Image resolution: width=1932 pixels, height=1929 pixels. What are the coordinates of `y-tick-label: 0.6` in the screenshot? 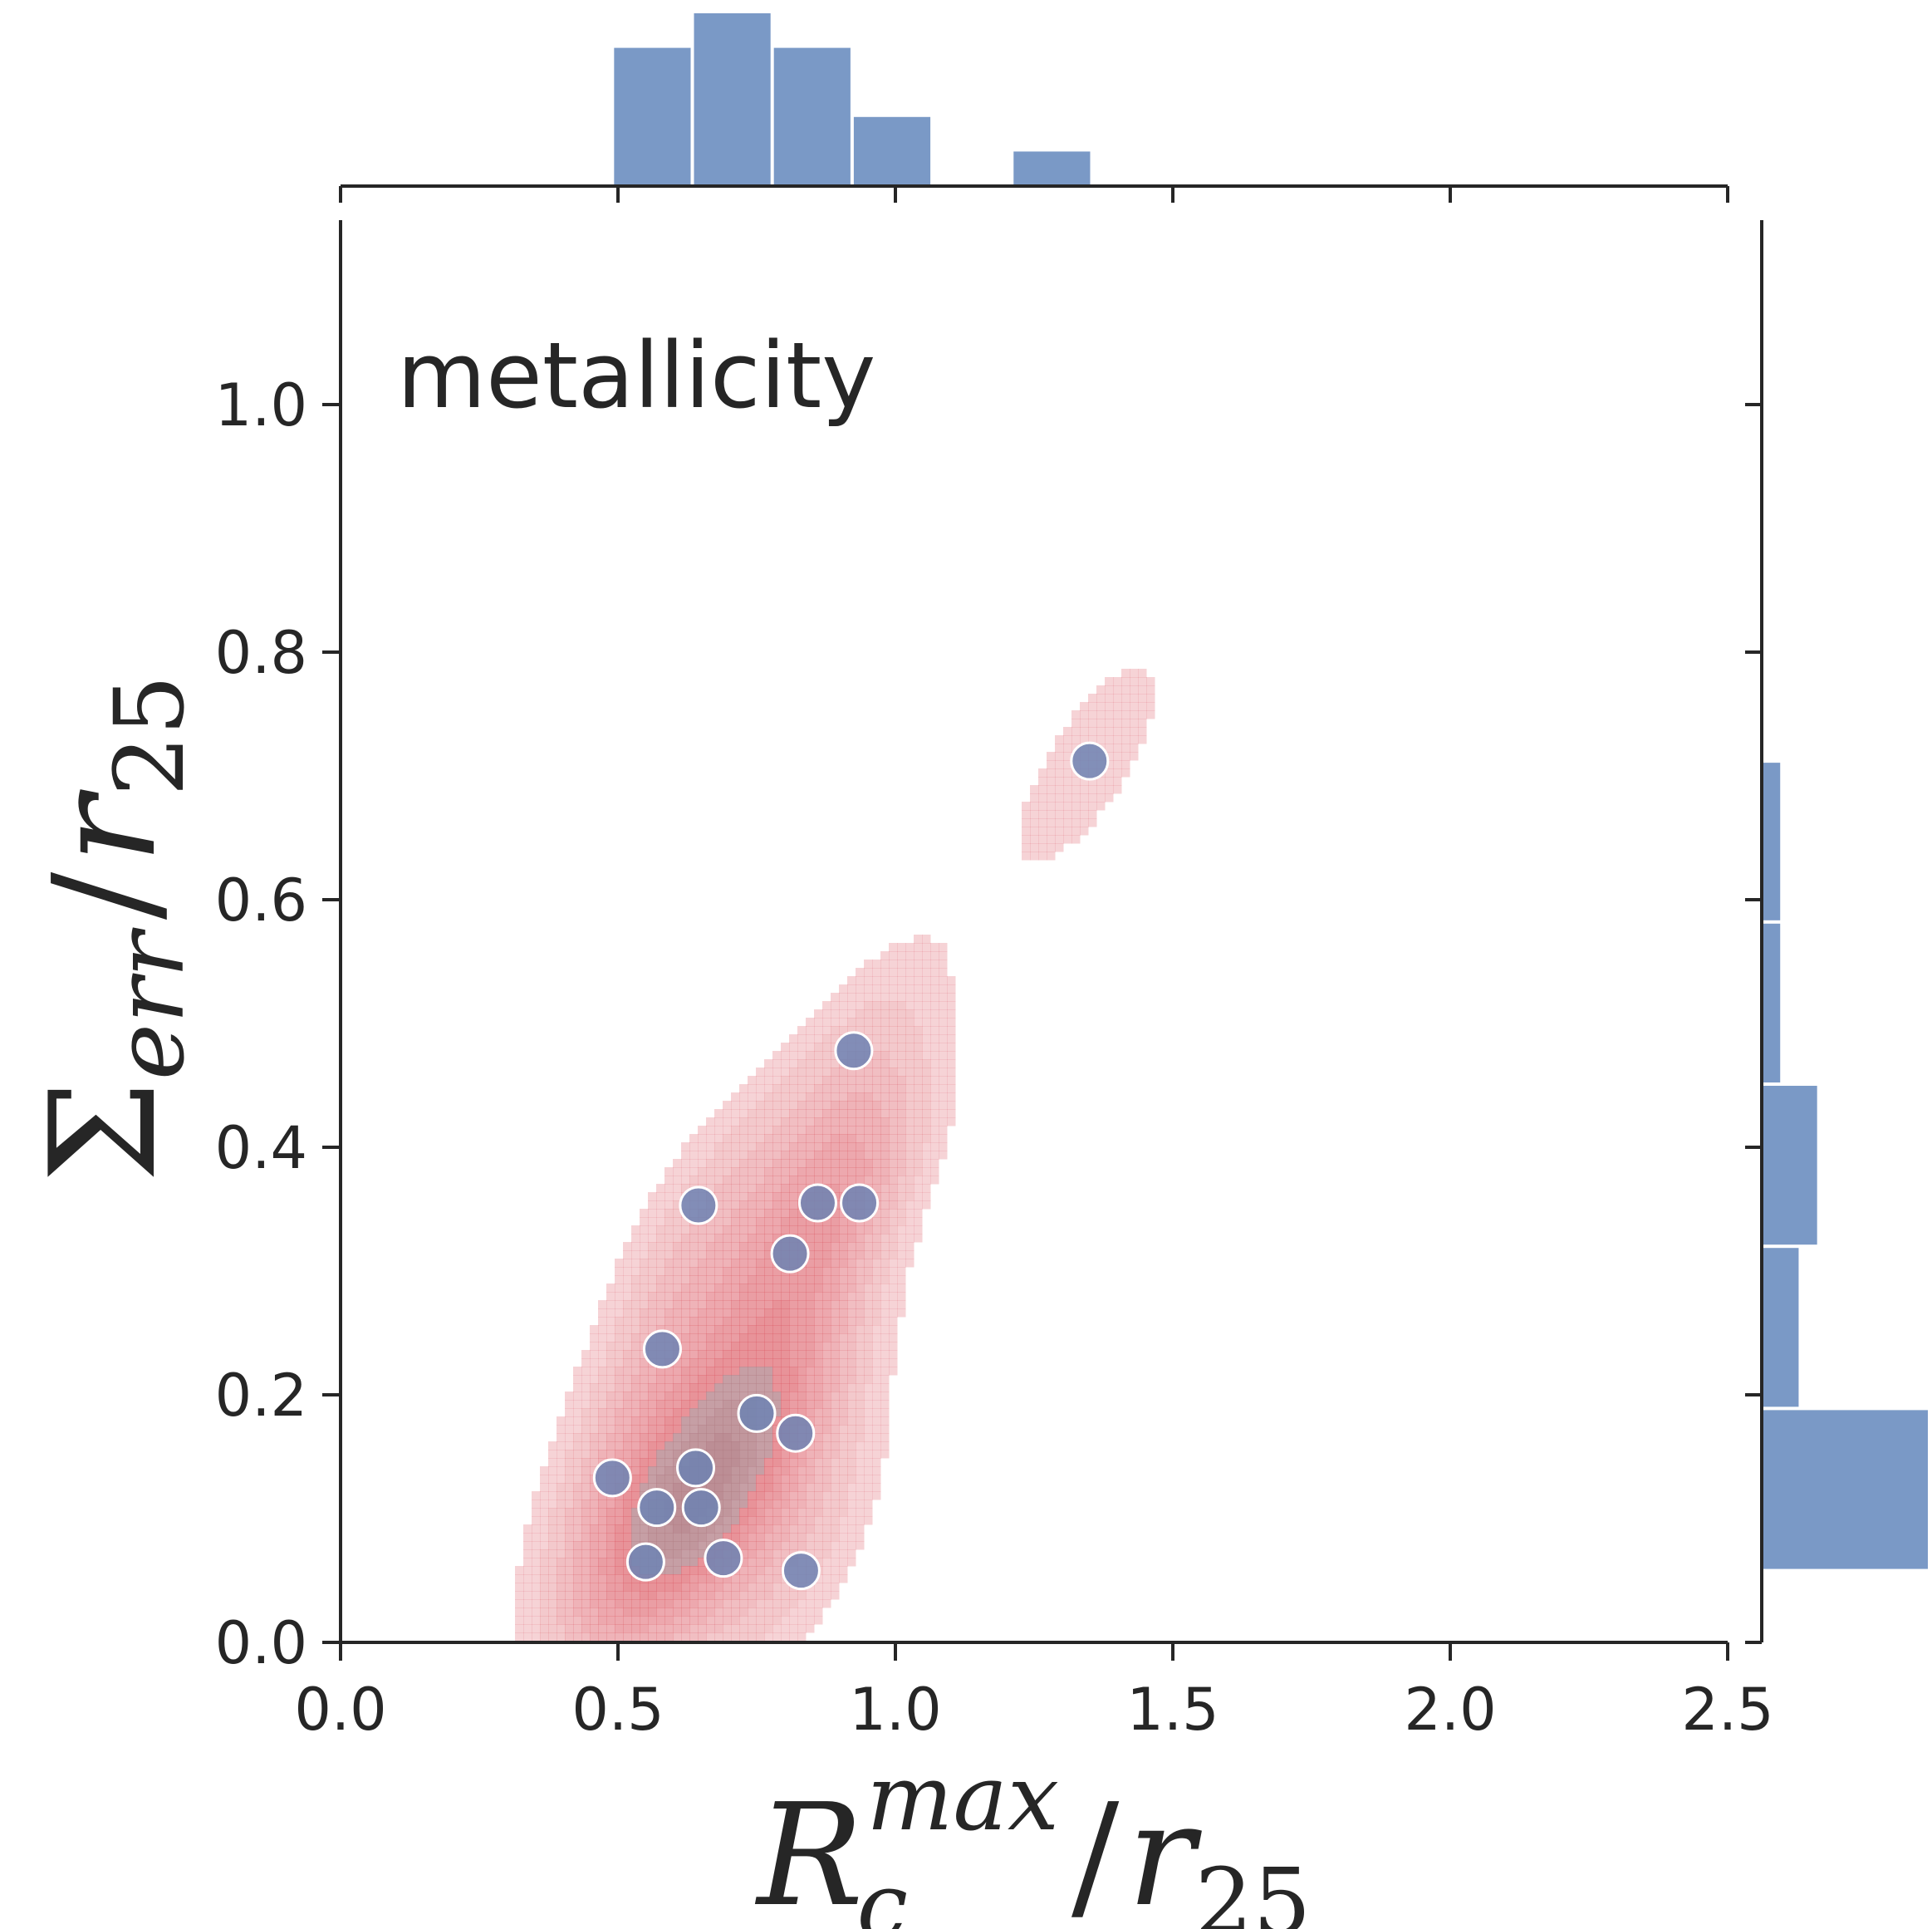 It's located at (261, 900).